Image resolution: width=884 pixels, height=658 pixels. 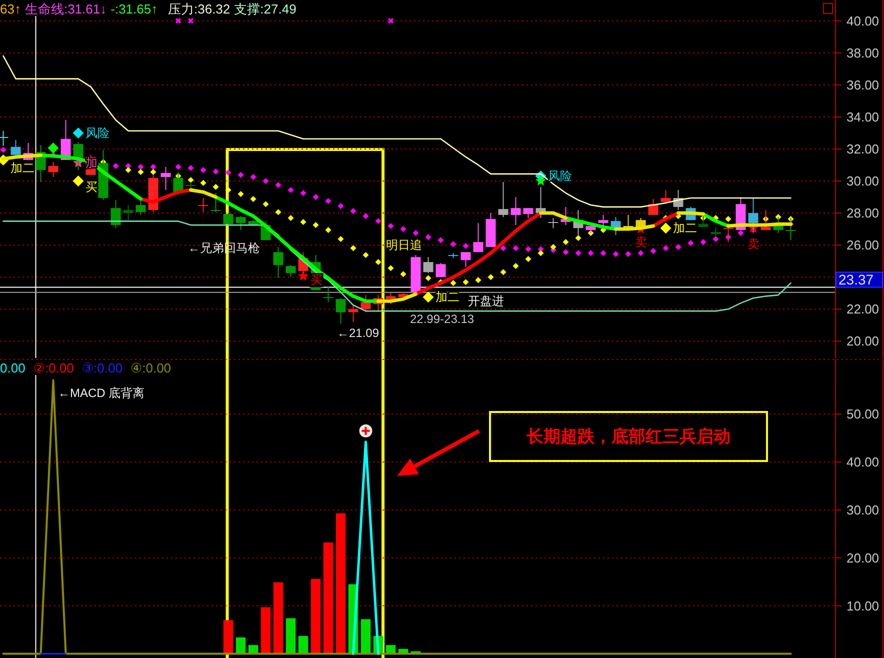 I want to click on y-tick-label: 22.00, so click(x=863, y=309).